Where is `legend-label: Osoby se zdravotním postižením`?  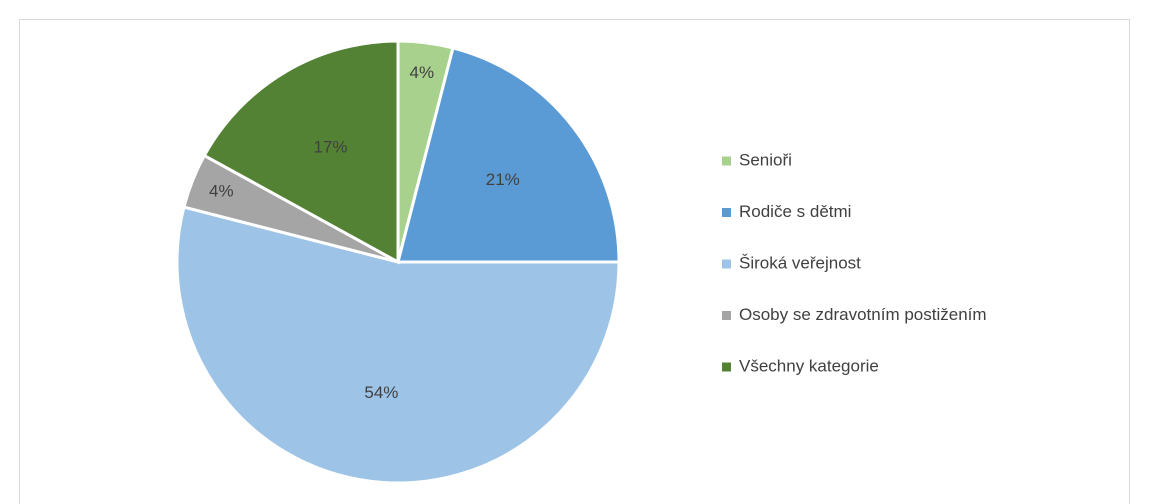 legend-label: Osoby se zdravotním postižením is located at coordinates (863, 314).